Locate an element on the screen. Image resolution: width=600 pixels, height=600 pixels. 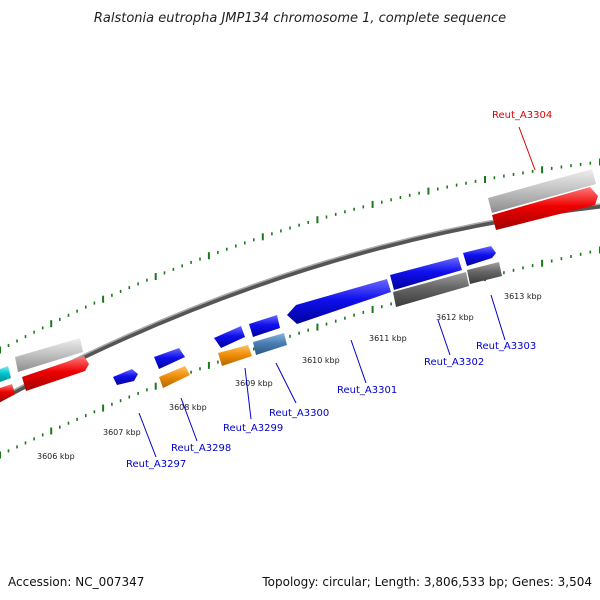
gene-reut-a3301-arrow is located at coordinates (339, 301).